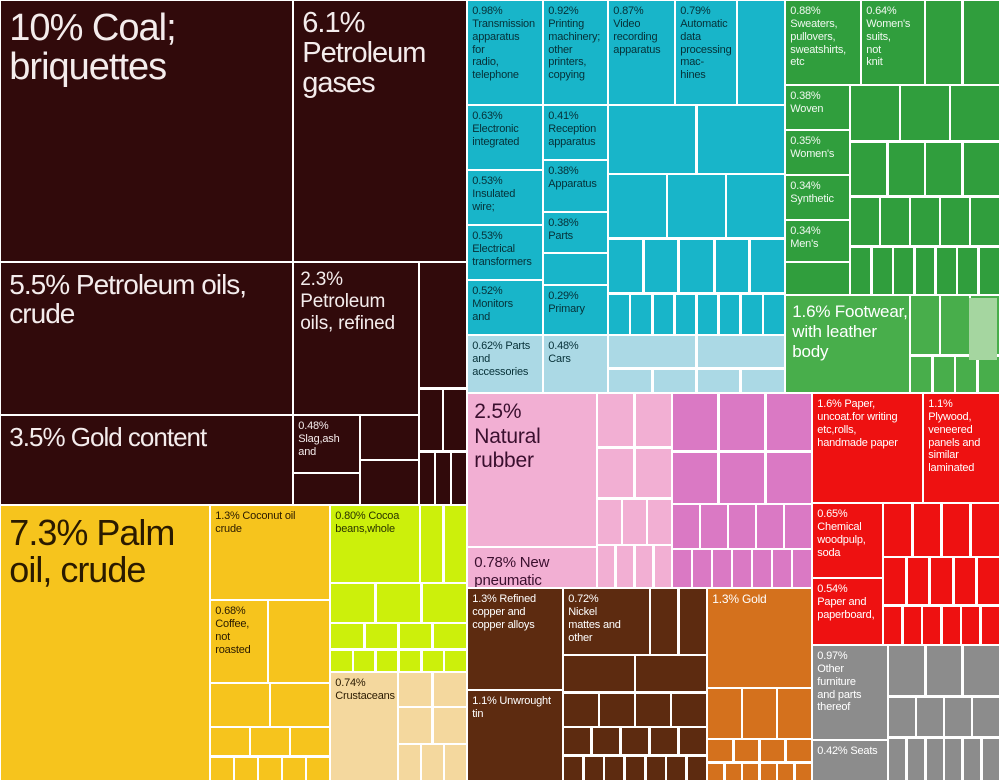  What do you see at coordinates (641, 52) in the screenshot?
I see `cell-video-recording: 0.87% Video recording apparatus` at bounding box center [641, 52].